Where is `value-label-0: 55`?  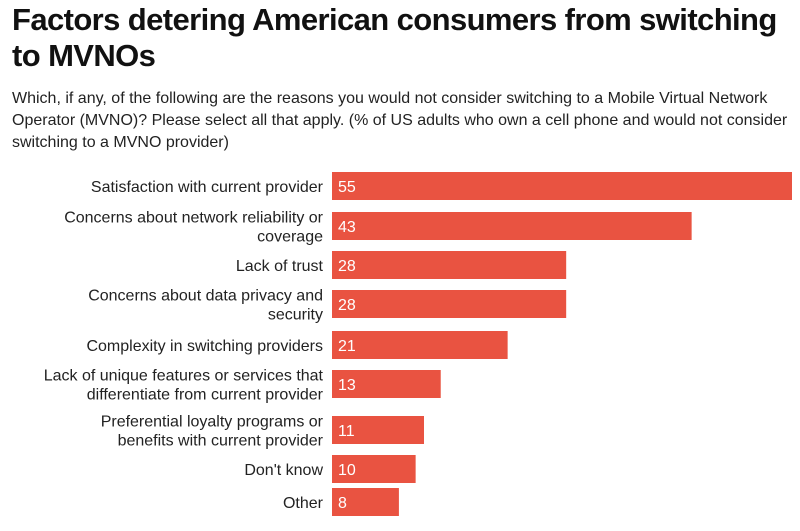
value-label-0: 55 is located at coordinates (347, 187).